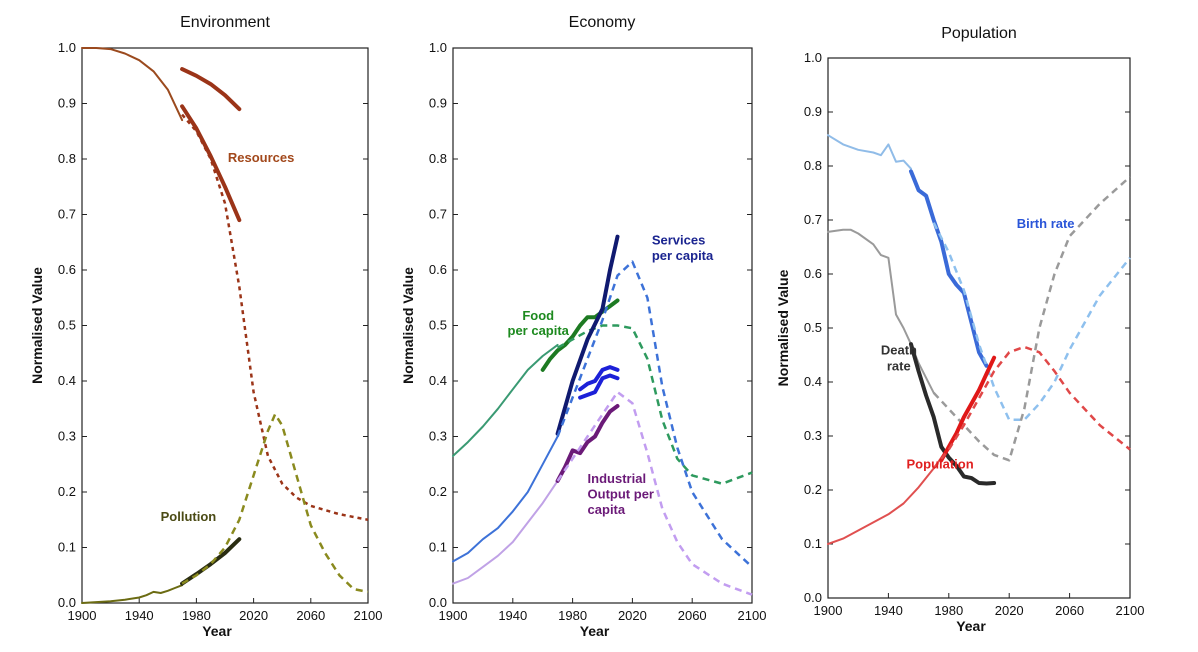  What do you see at coordinates (253, 615) in the screenshot?
I see `environment-xtick-label: 2020` at bounding box center [253, 615].